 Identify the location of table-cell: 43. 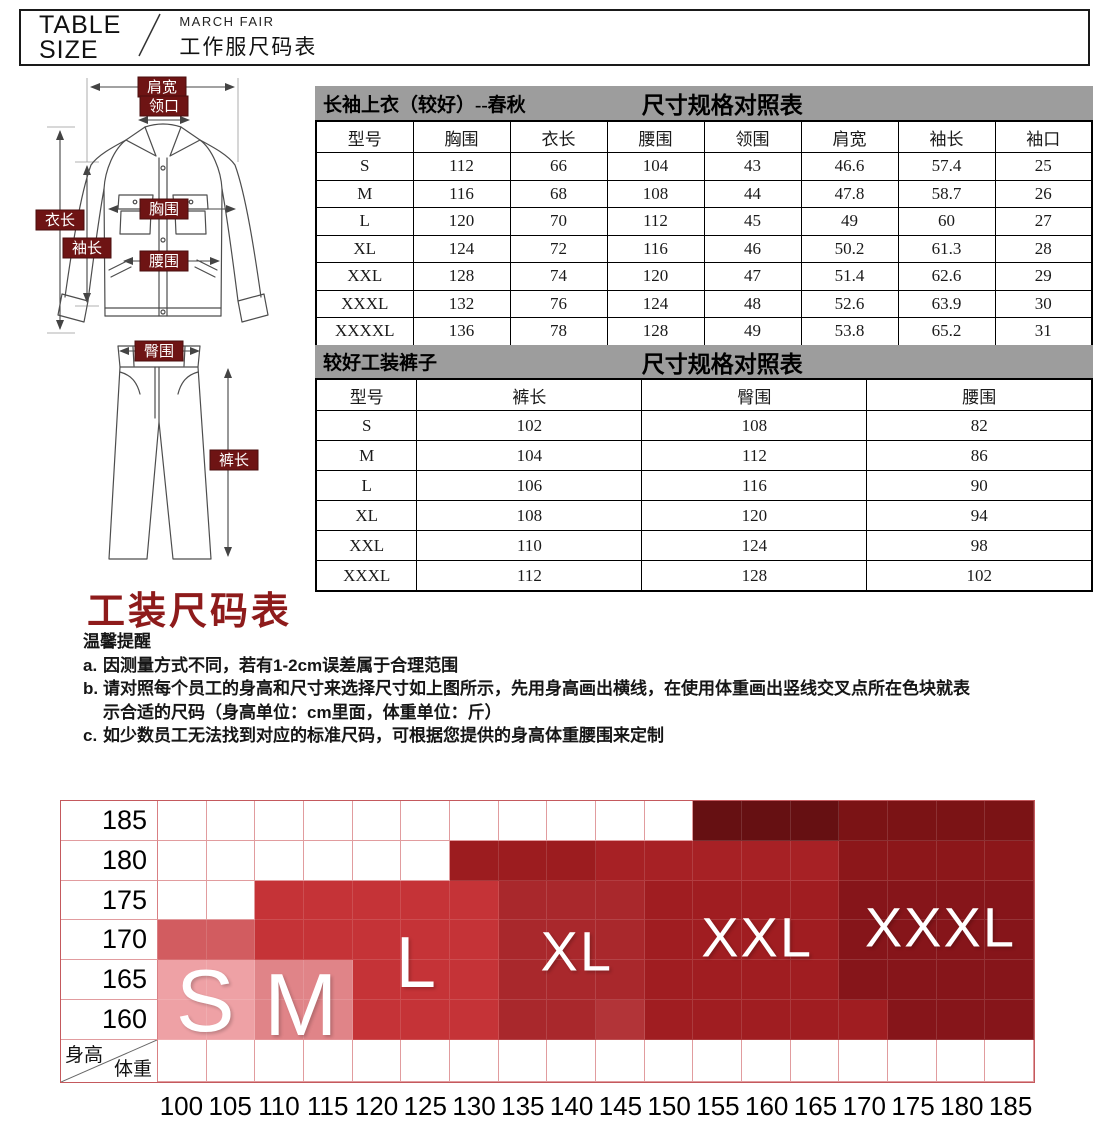
(752, 166).